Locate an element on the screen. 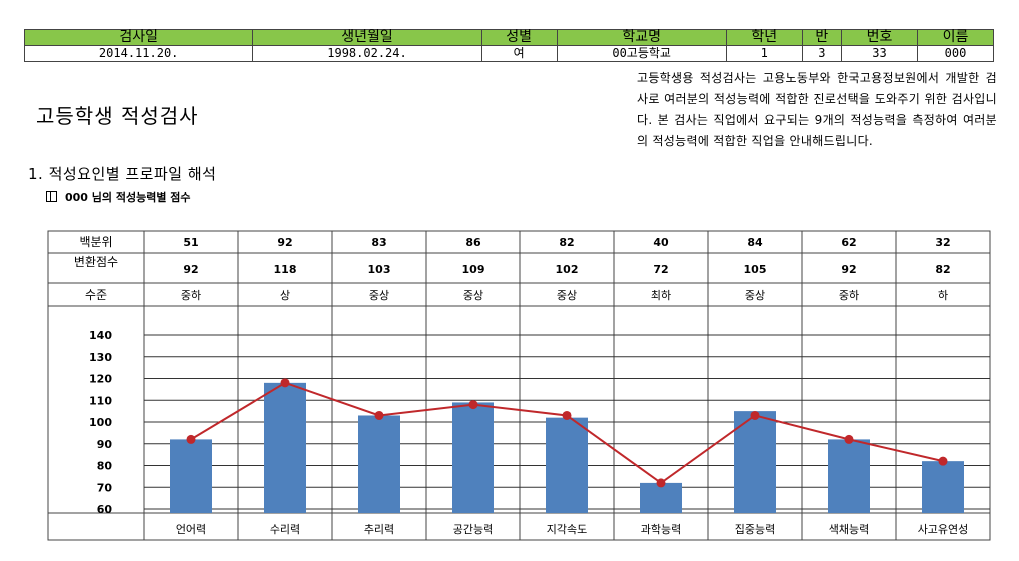 The height and width of the screenshot is (561, 1019). category-label: 지각속도 is located at coordinates (567, 529).